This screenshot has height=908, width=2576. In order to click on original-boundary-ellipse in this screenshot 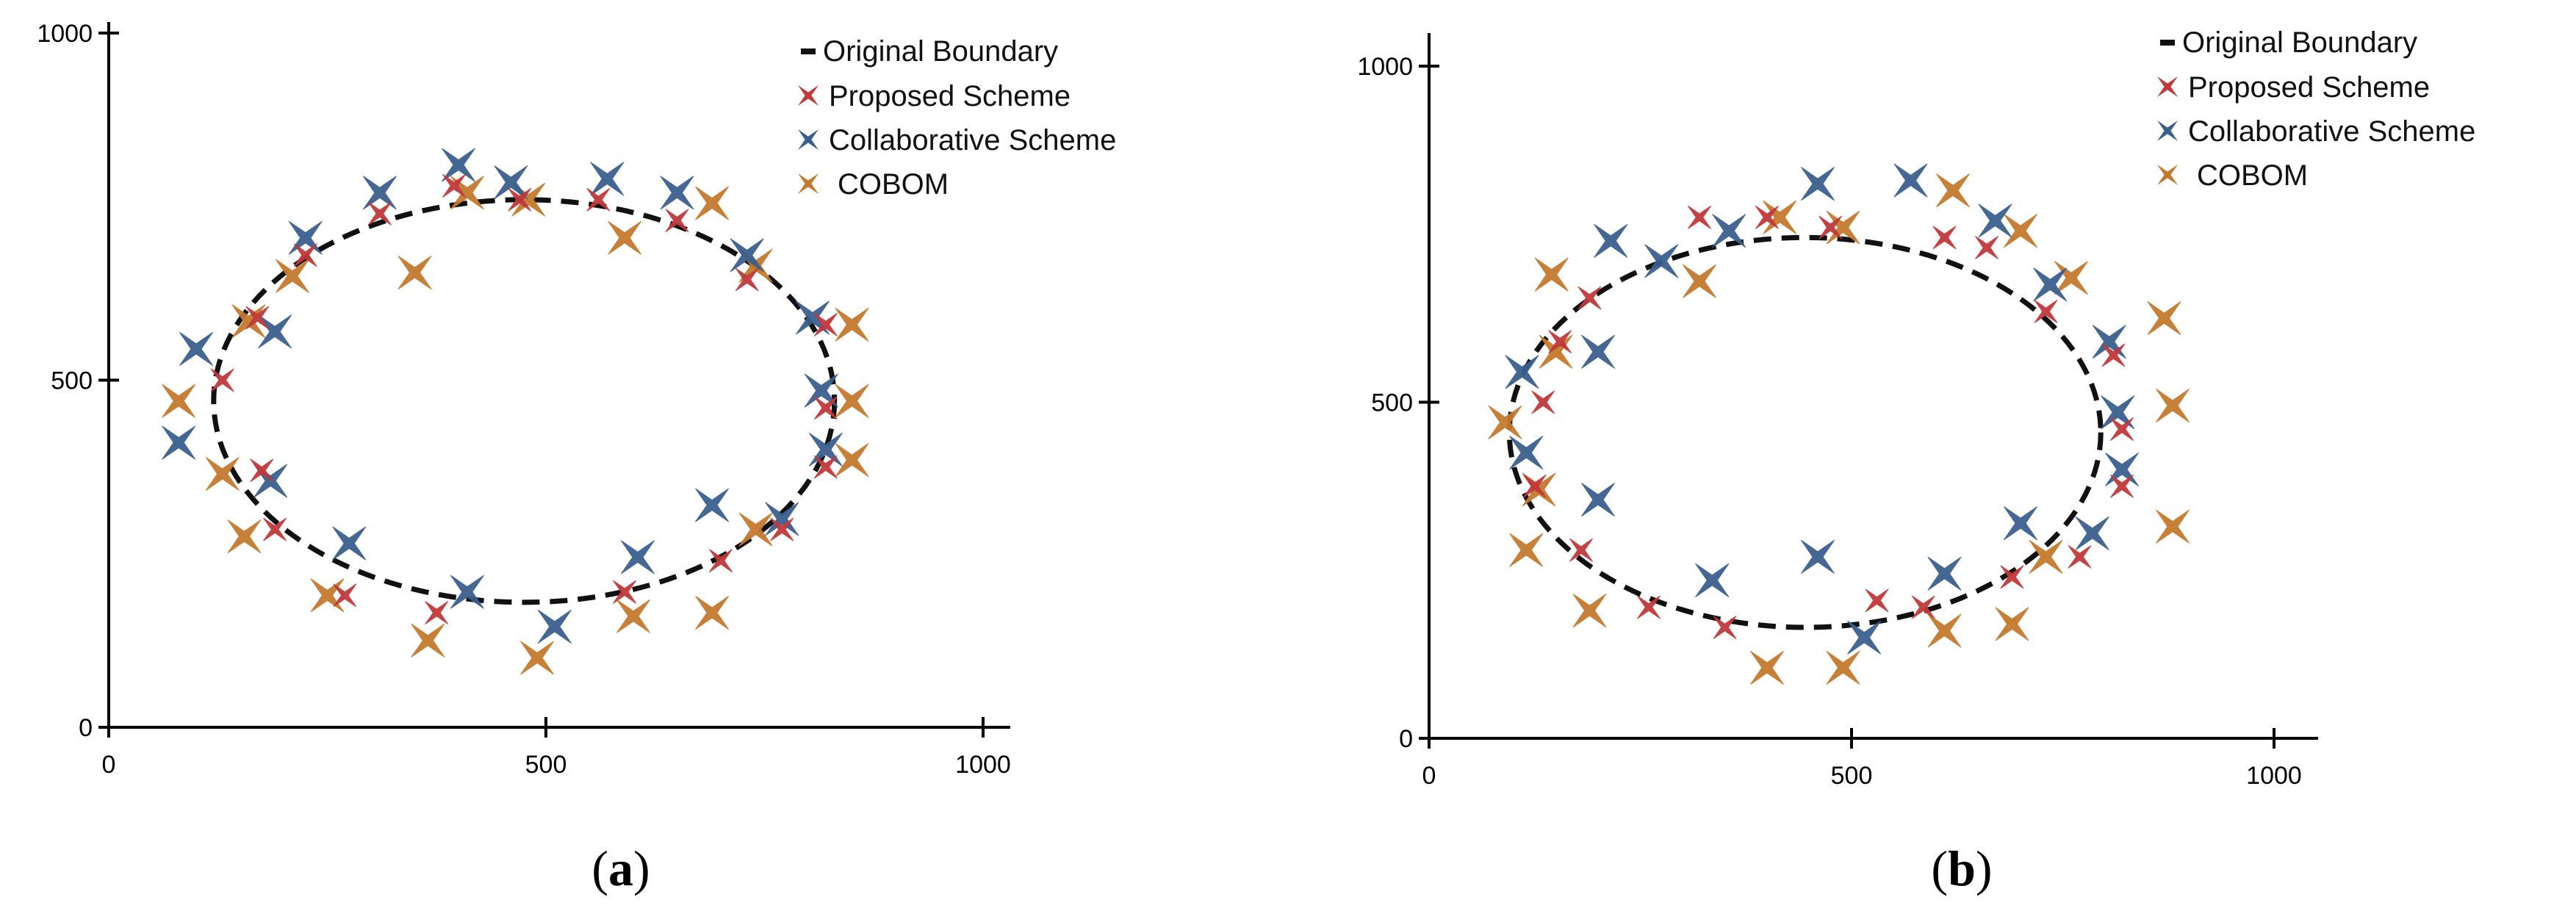, I will do `click(1805, 432)`.